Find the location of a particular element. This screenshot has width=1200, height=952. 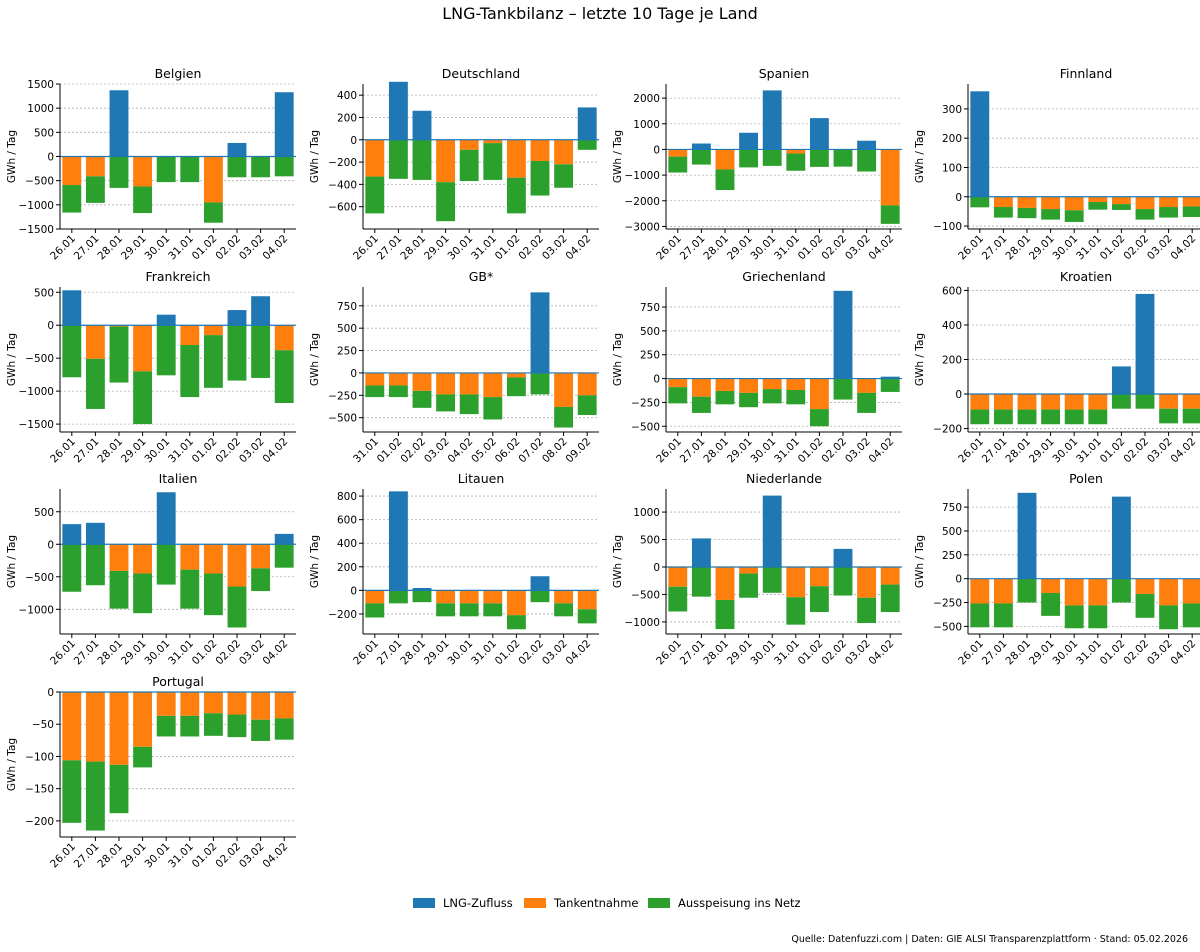

legend-label-sendout: Ausspeisung ins Netz is located at coordinates (739, 903).